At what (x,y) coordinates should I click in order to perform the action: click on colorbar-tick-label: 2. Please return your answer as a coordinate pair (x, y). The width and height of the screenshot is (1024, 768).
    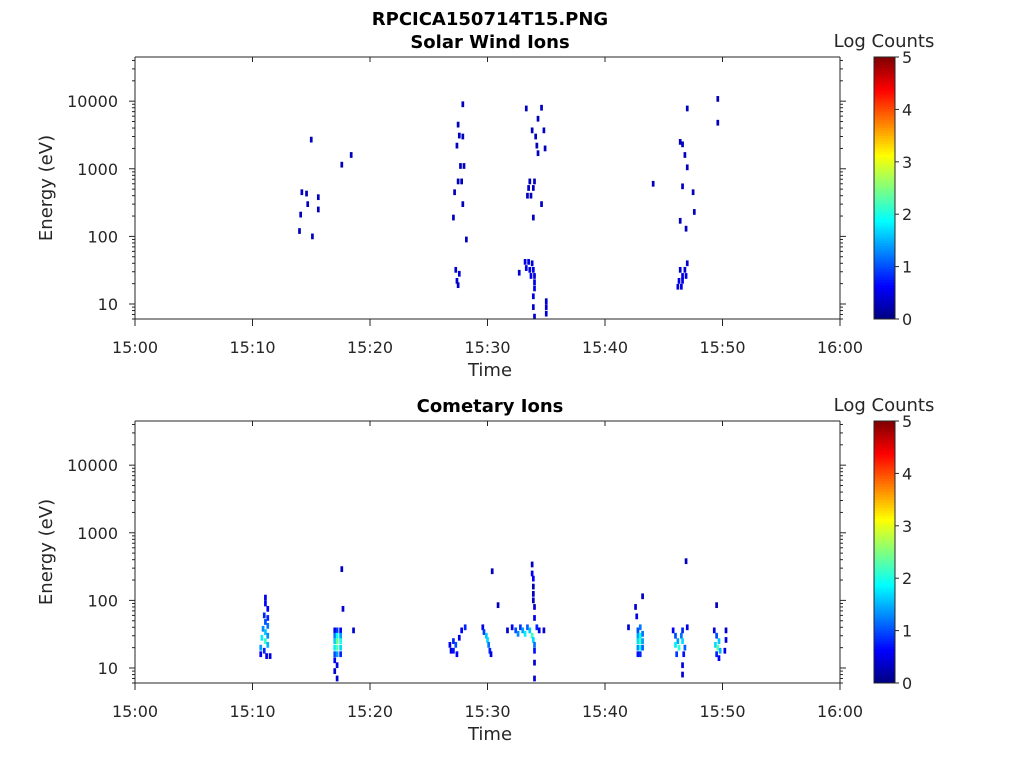
    Looking at the image, I should click on (907, 214).